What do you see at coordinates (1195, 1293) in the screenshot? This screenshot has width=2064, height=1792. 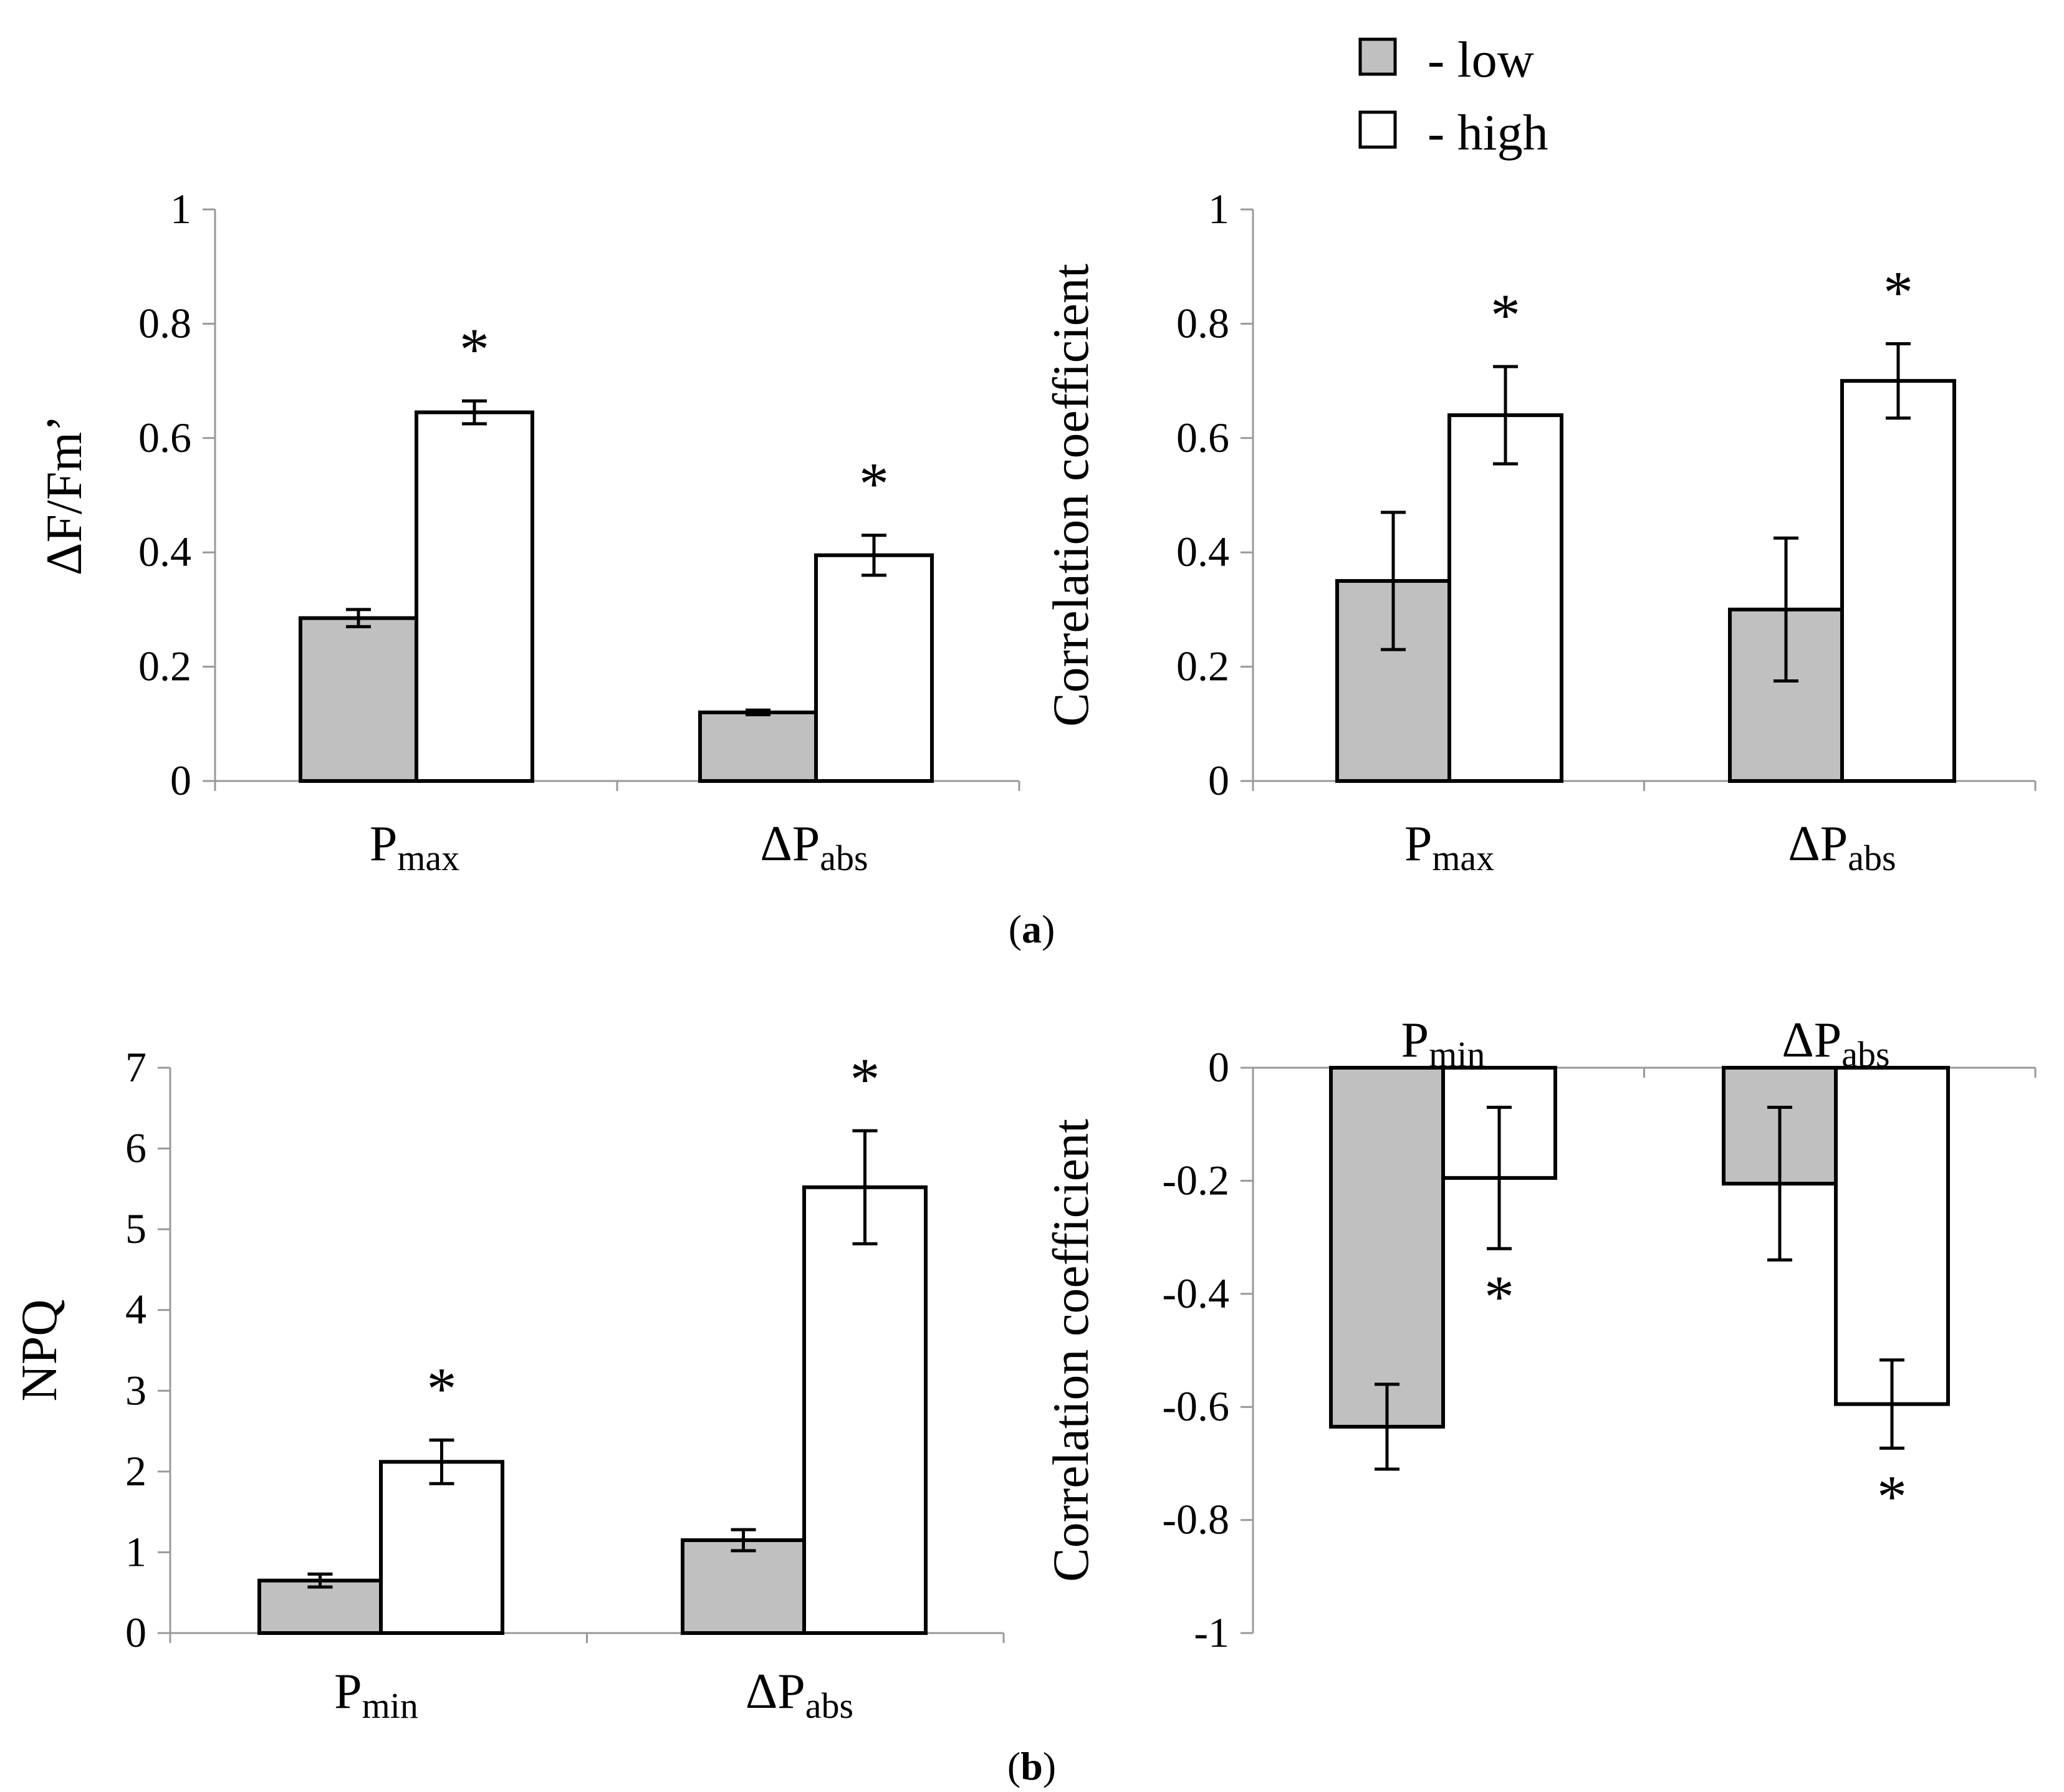 I see `y-tick-label: -0.4` at bounding box center [1195, 1293].